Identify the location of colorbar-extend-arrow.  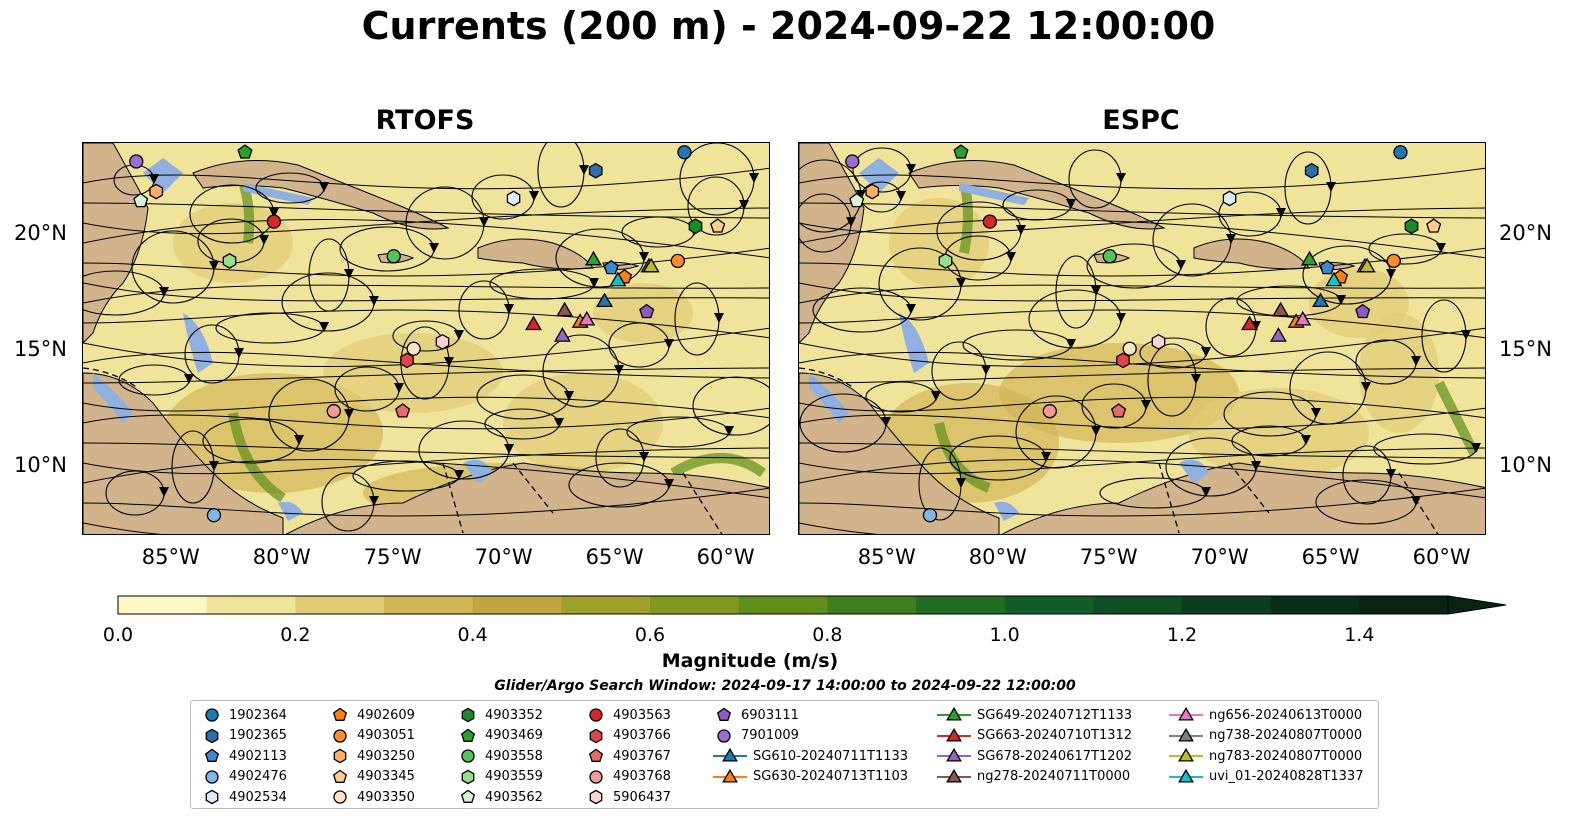
(1477, 605).